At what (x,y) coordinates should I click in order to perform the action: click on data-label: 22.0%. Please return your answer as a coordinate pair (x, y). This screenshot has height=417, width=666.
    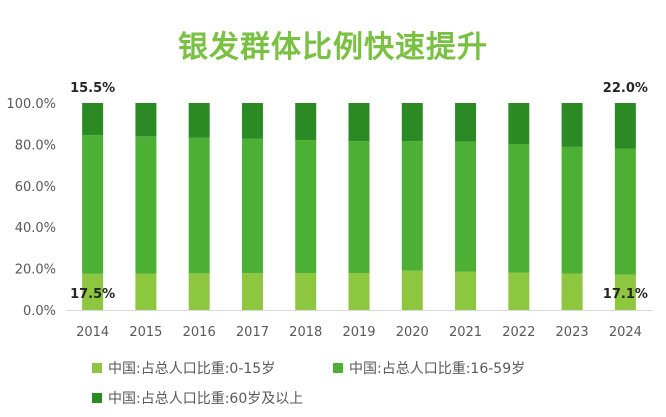
    Looking at the image, I should click on (625, 88).